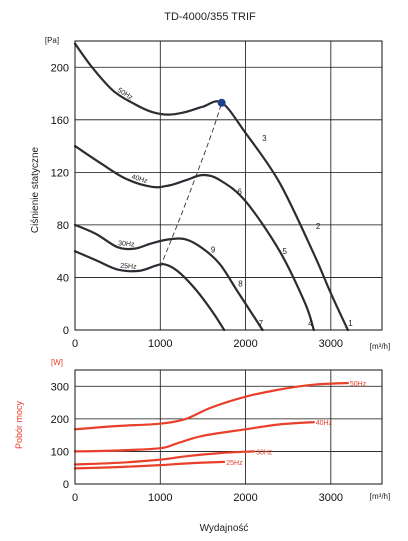 The height and width of the screenshot is (541, 408). Describe the element at coordinates (239, 192) in the screenshot. I see `curve-marker-6: 6` at that location.